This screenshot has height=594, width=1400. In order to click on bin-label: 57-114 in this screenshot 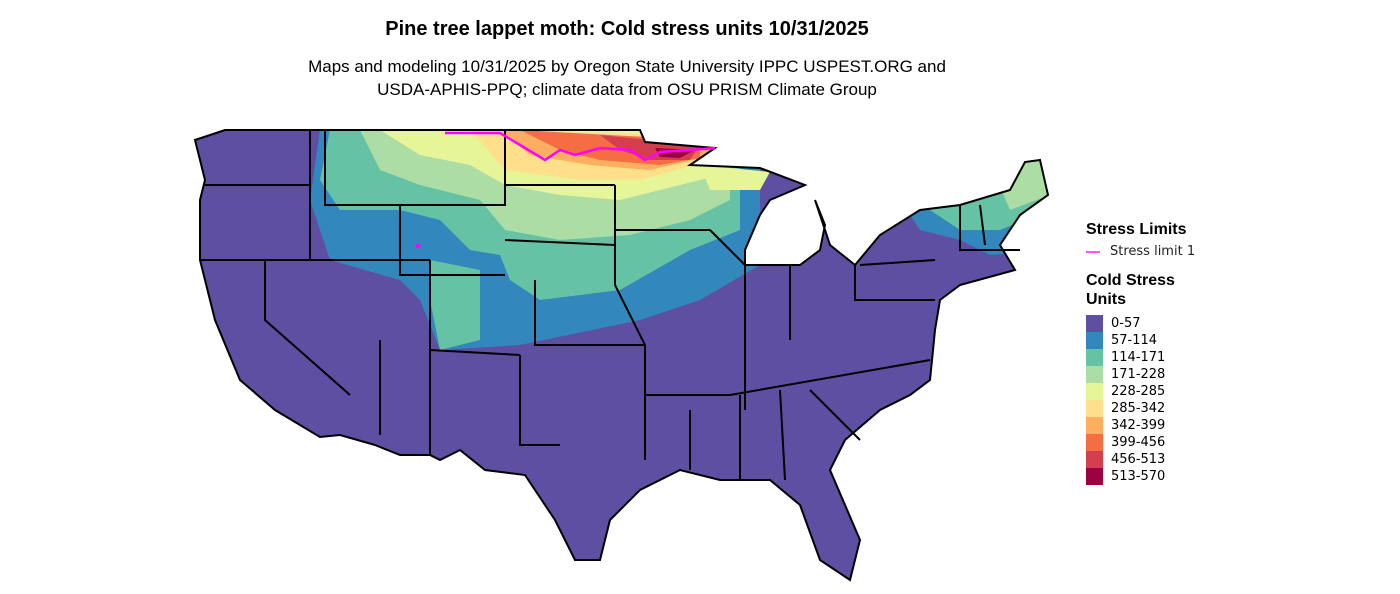, I will do `click(1134, 340)`.